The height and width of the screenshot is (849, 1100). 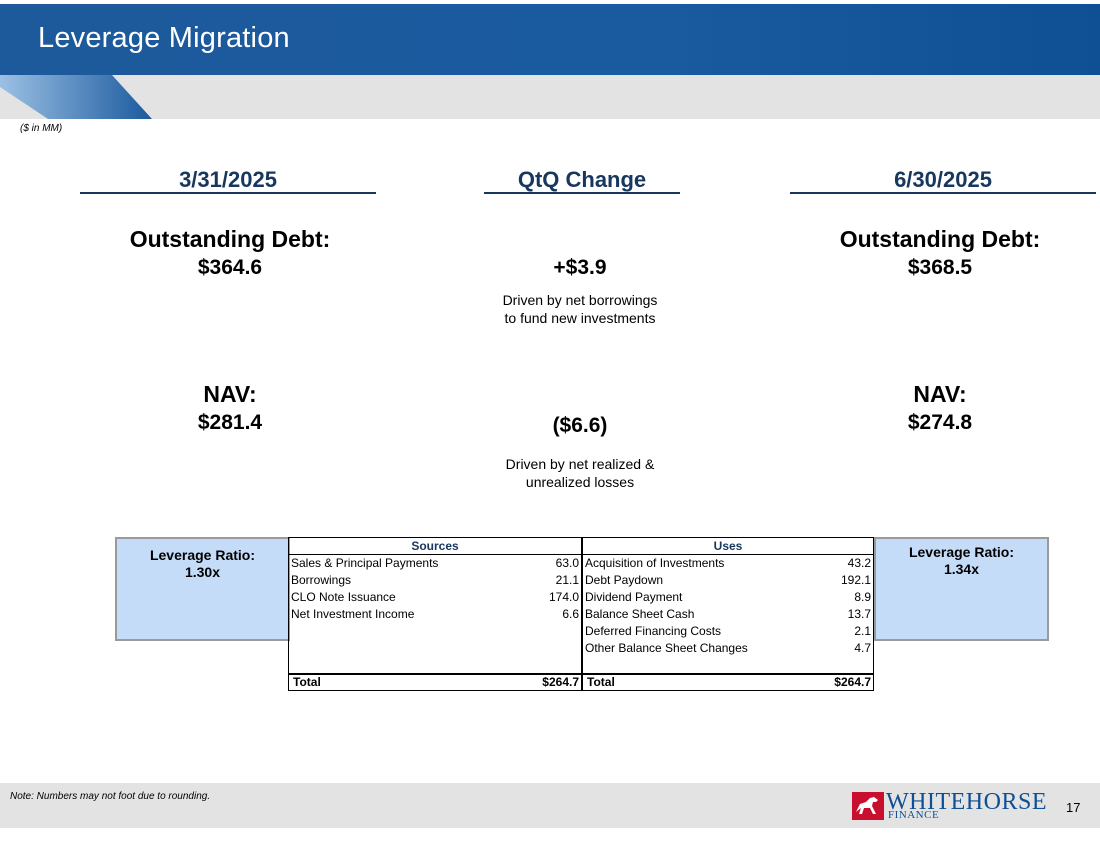 What do you see at coordinates (940, 267) in the screenshot?
I see `right-debt-value: $368.5` at bounding box center [940, 267].